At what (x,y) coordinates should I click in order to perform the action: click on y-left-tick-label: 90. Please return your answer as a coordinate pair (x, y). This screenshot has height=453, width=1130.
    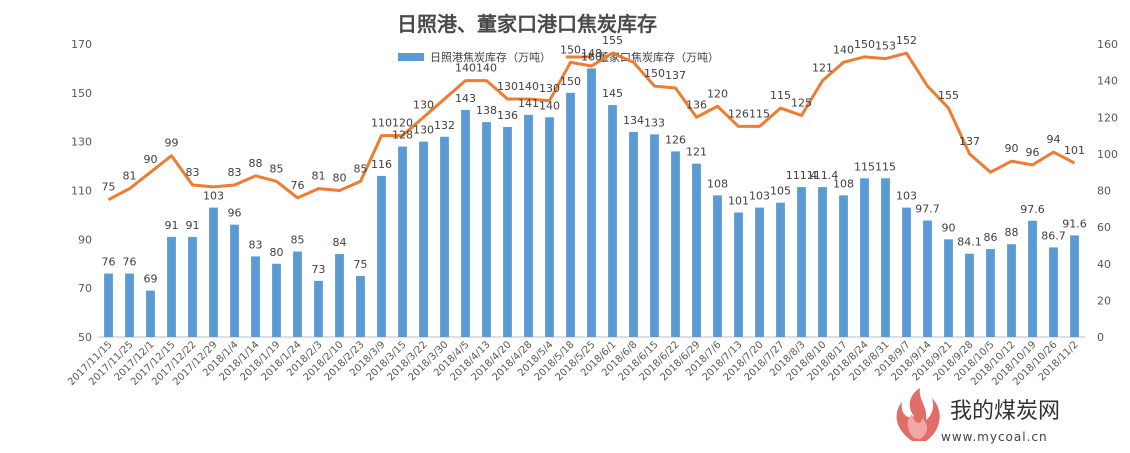
    Looking at the image, I should click on (85, 239).